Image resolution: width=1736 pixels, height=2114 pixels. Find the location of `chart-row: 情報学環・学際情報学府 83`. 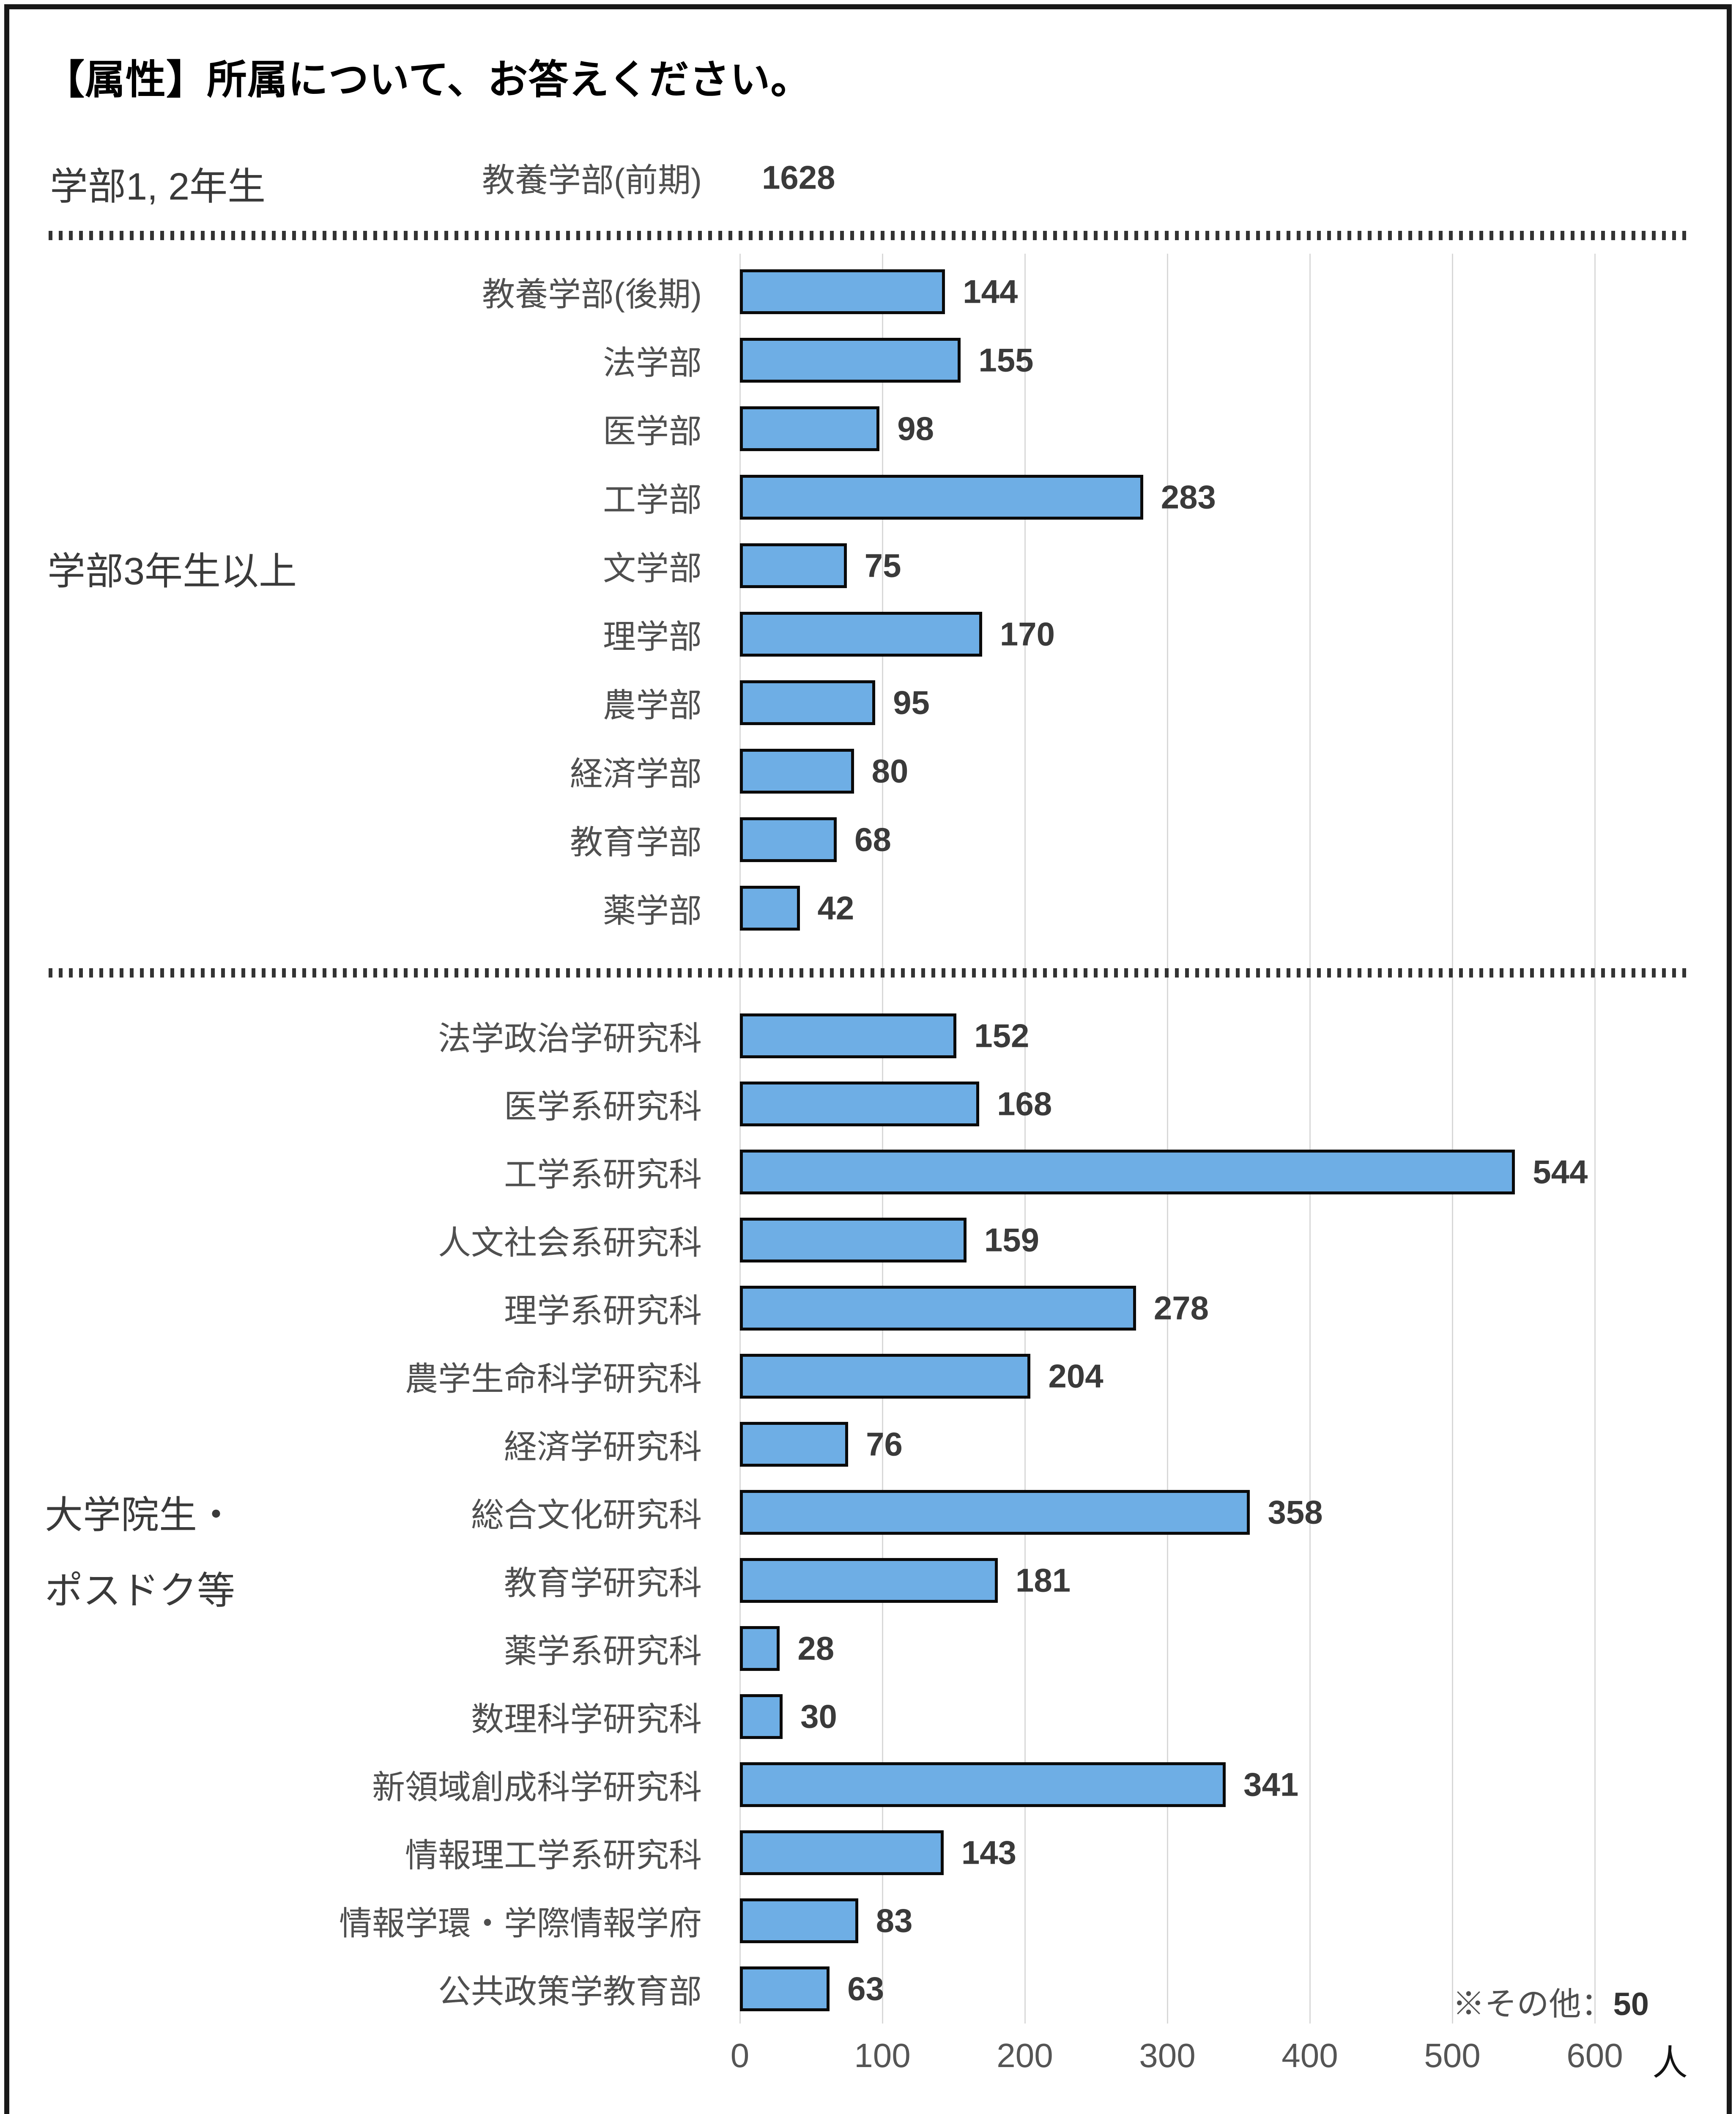

chart-row: 情報学環・学際情報学府 83 is located at coordinates (868, 1921).